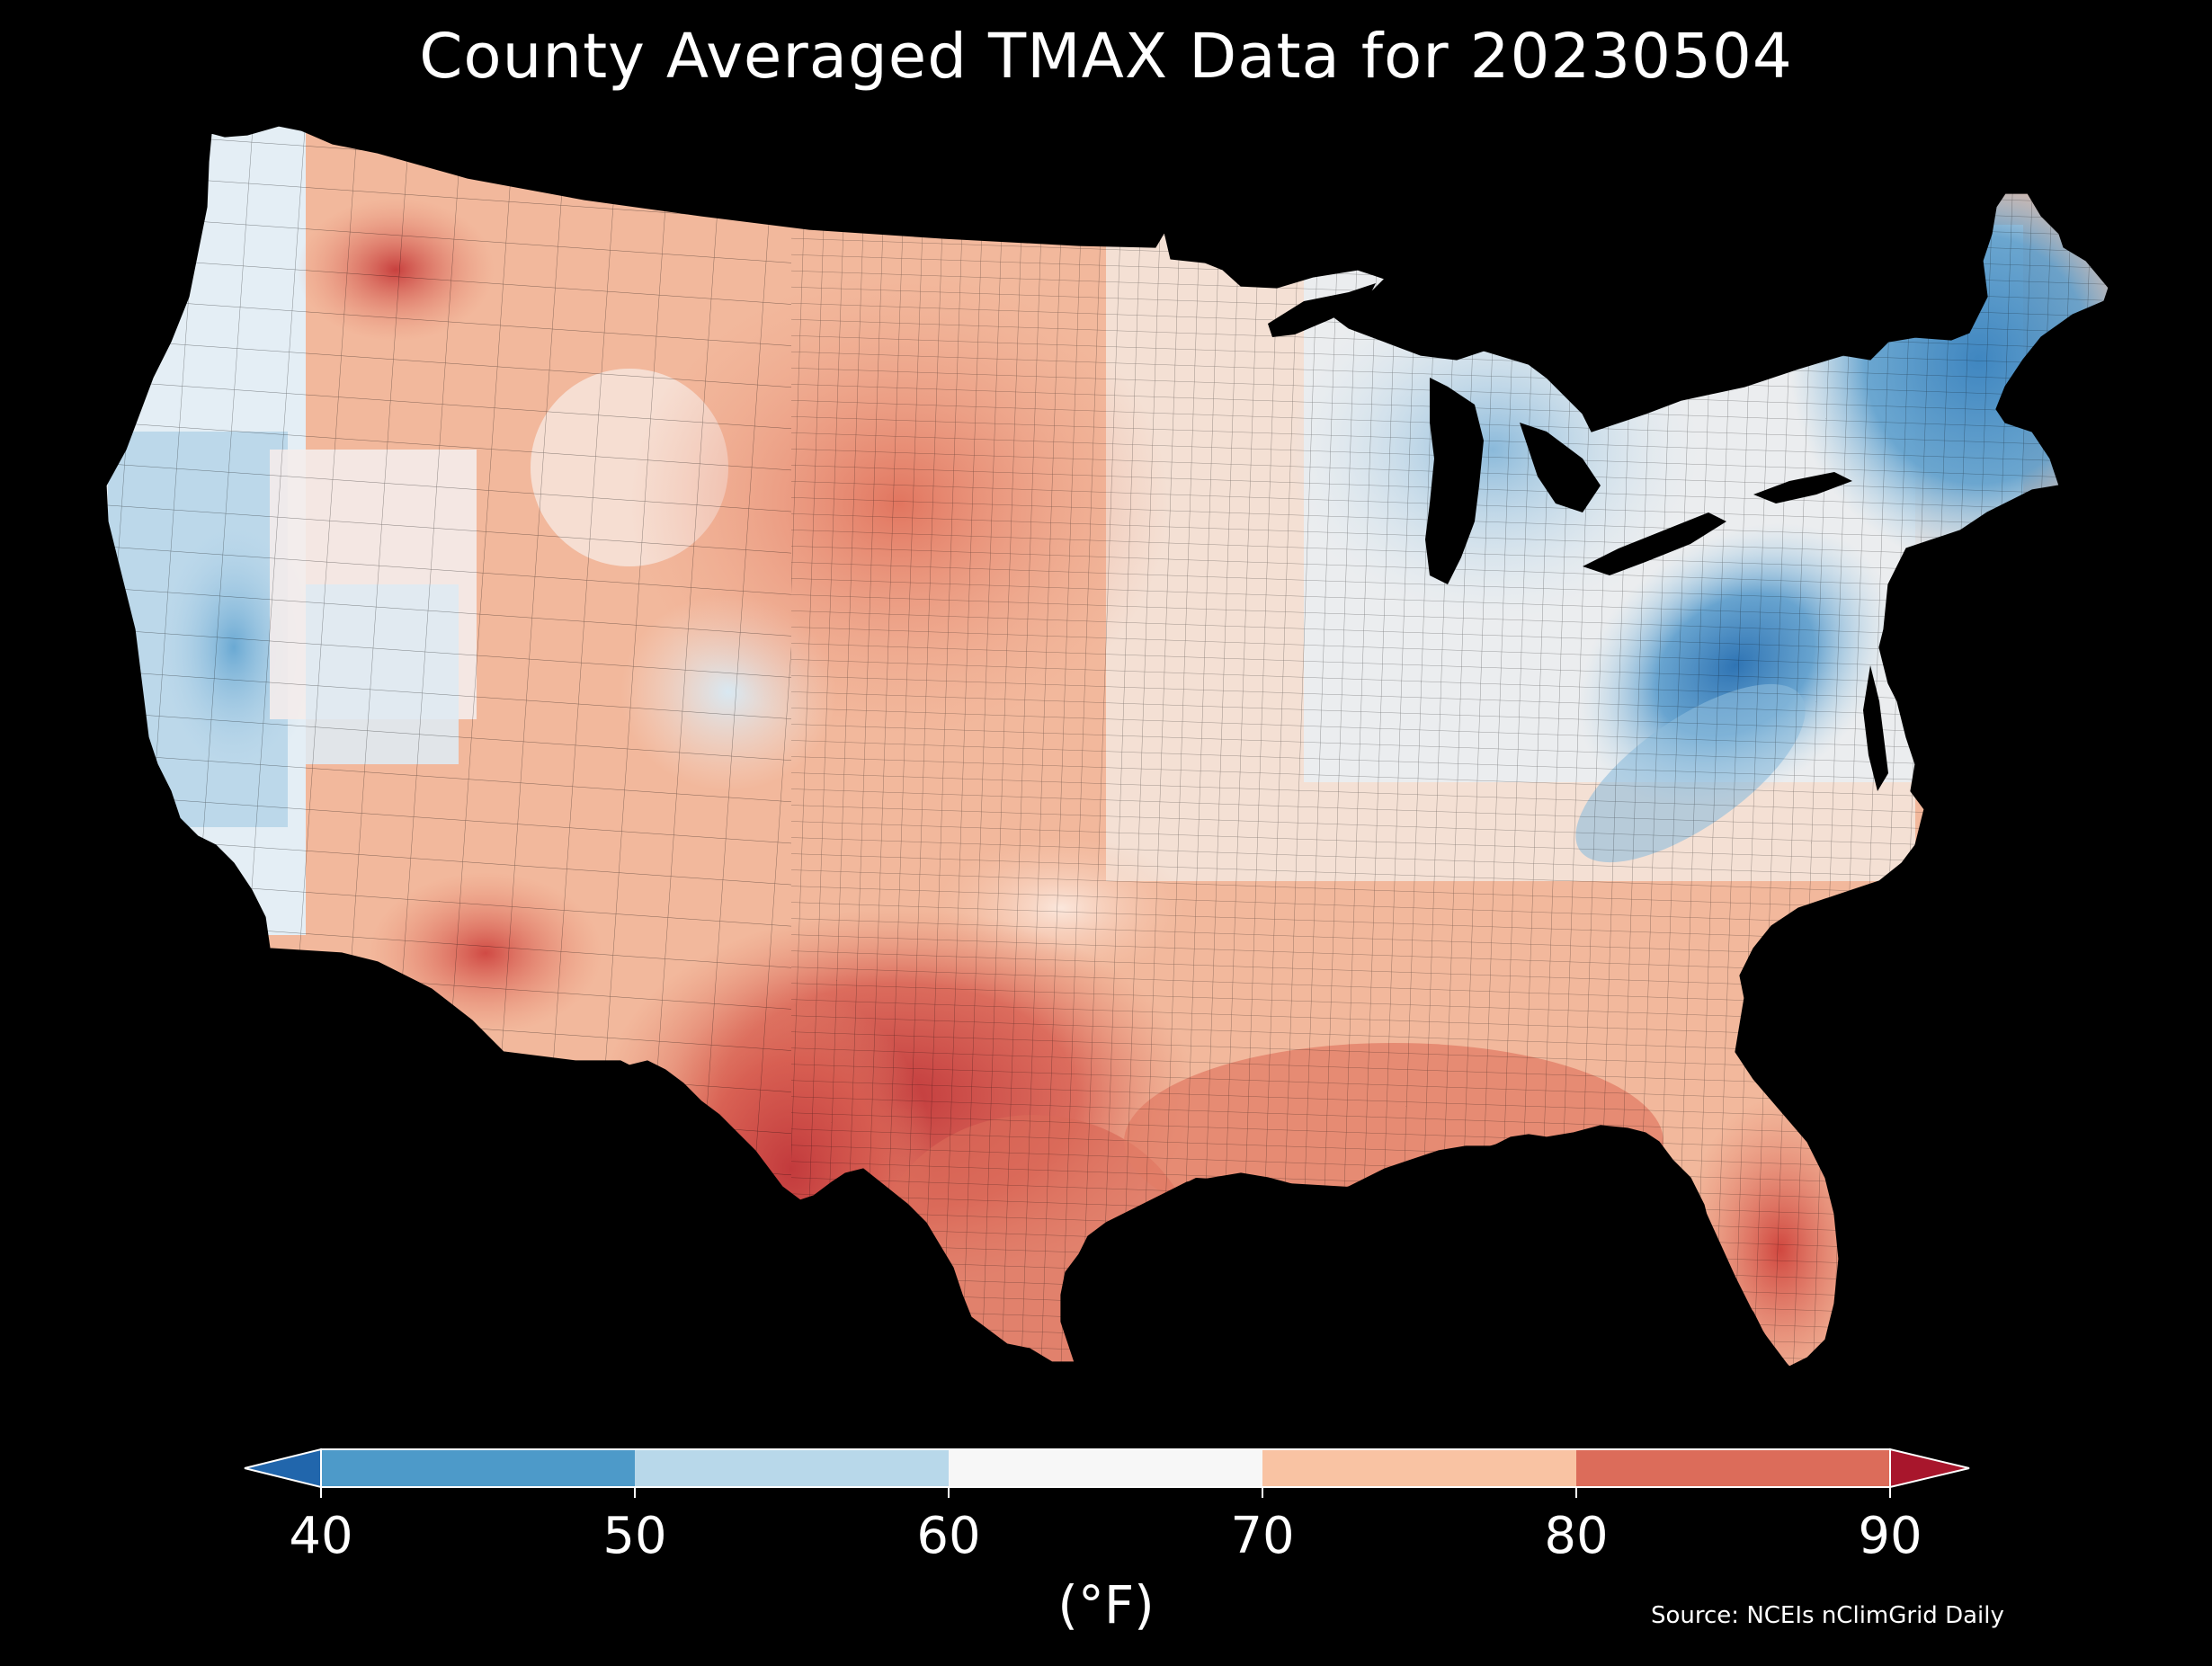  What do you see at coordinates (283, 1468) in the screenshot?
I see `colorbar-extend-low` at bounding box center [283, 1468].